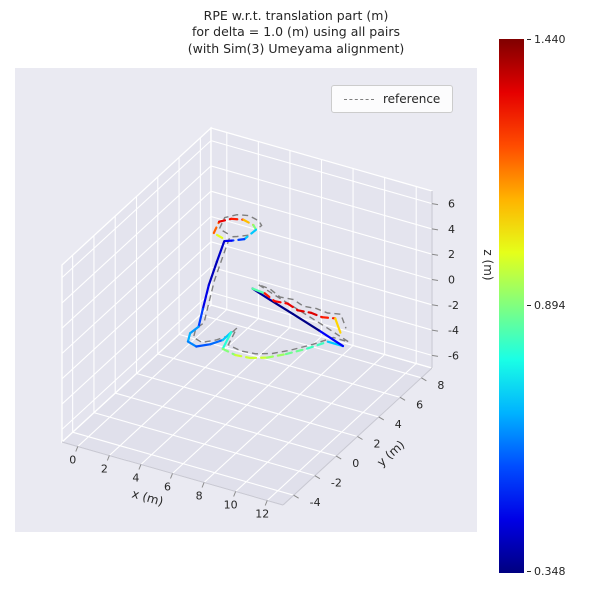  Describe the element at coordinates (550, 305) in the screenshot. I see `colorbar-tick-label: 0.894` at that location.